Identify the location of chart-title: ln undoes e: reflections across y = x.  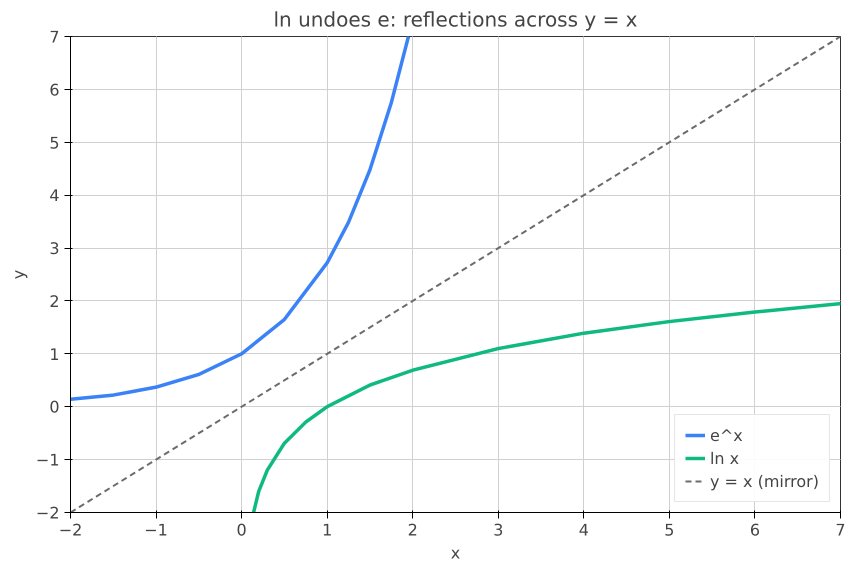
(455, 20).